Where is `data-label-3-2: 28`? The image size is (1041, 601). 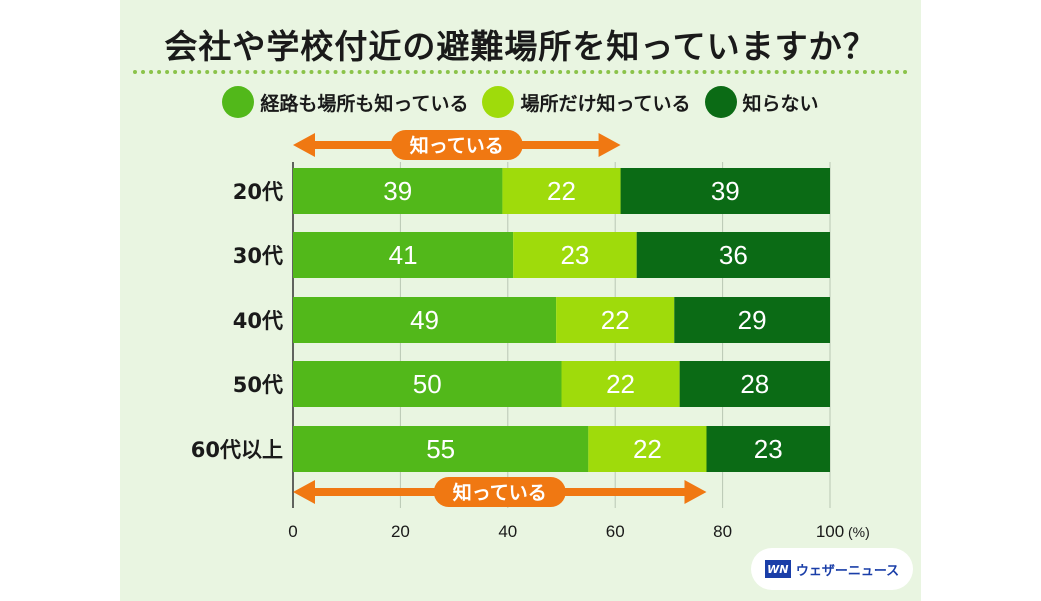
data-label-3-2: 28 is located at coordinates (754, 384).